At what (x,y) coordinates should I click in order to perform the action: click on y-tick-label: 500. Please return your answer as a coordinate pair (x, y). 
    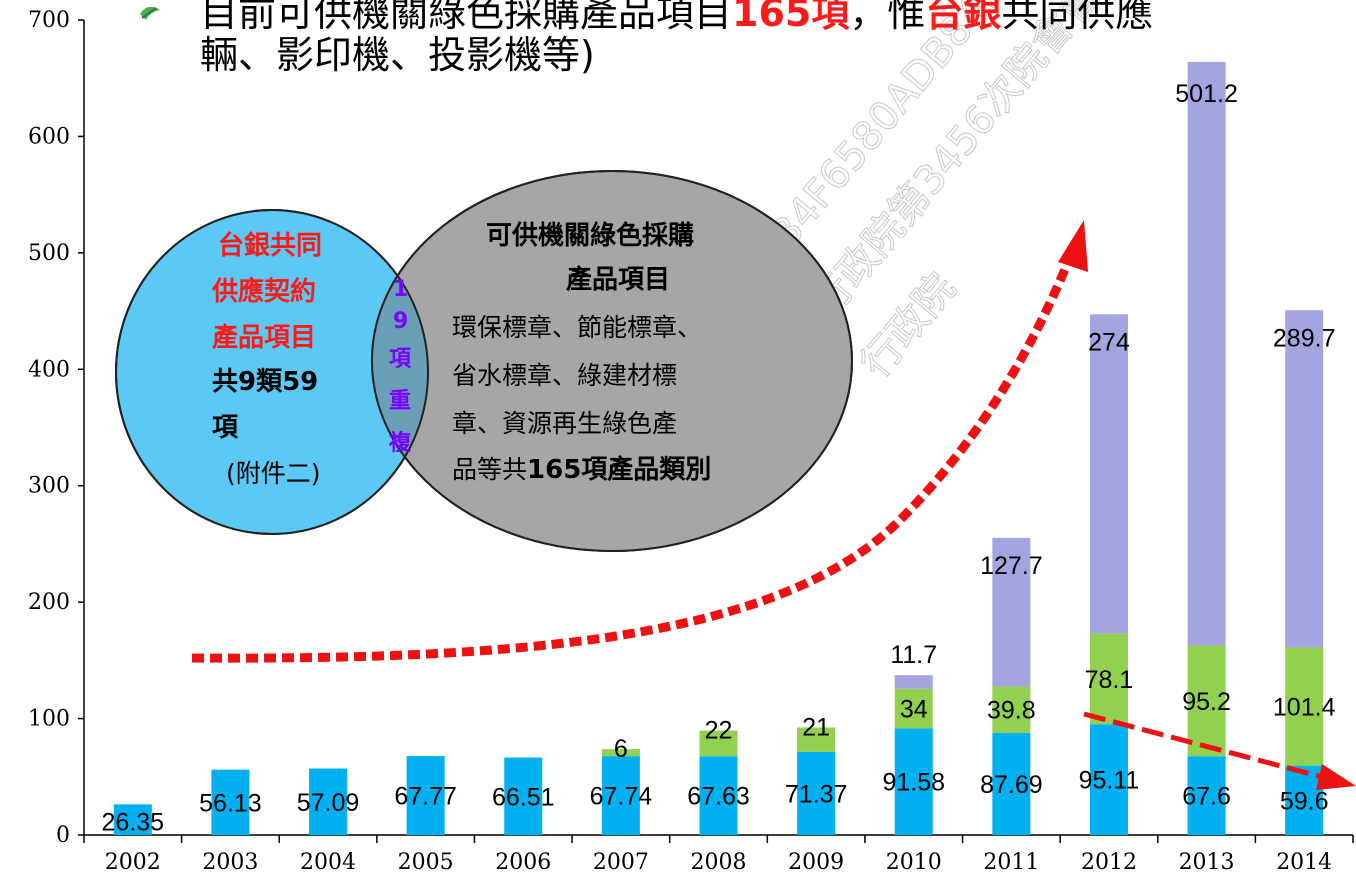
    Looking at the image, I should click on (49, 253).